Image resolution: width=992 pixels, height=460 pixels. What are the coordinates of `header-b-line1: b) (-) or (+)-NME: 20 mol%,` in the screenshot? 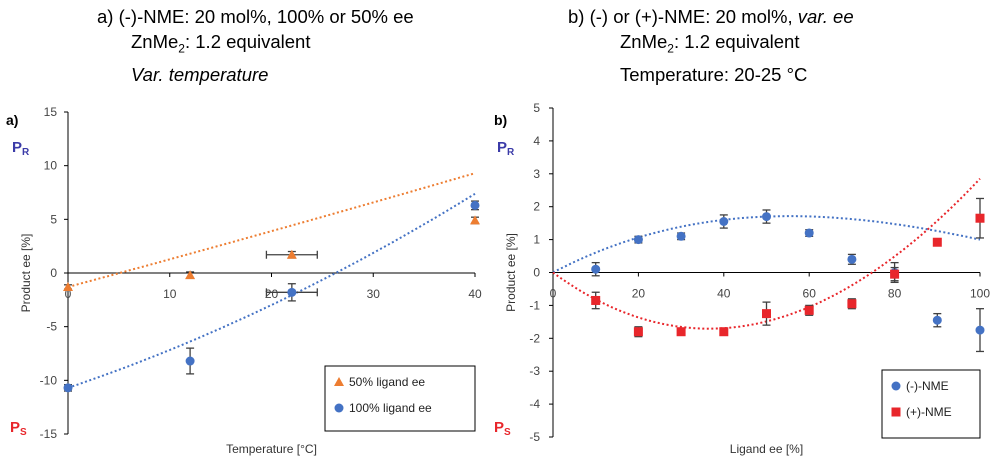 It's located at (683, 16).